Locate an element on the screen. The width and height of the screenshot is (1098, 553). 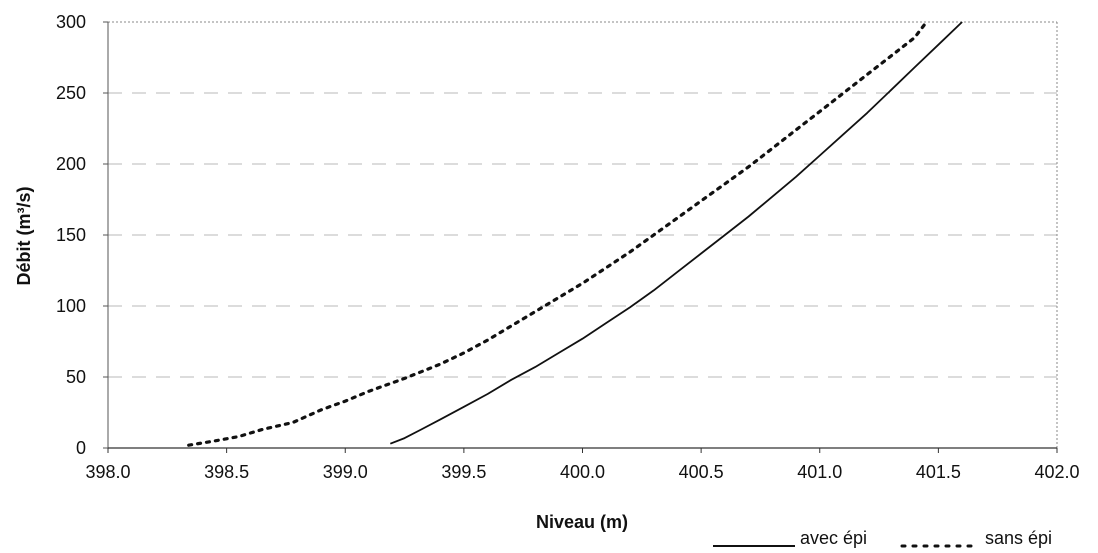
y-tick-label: 150 is located at coordinates (71, 235).